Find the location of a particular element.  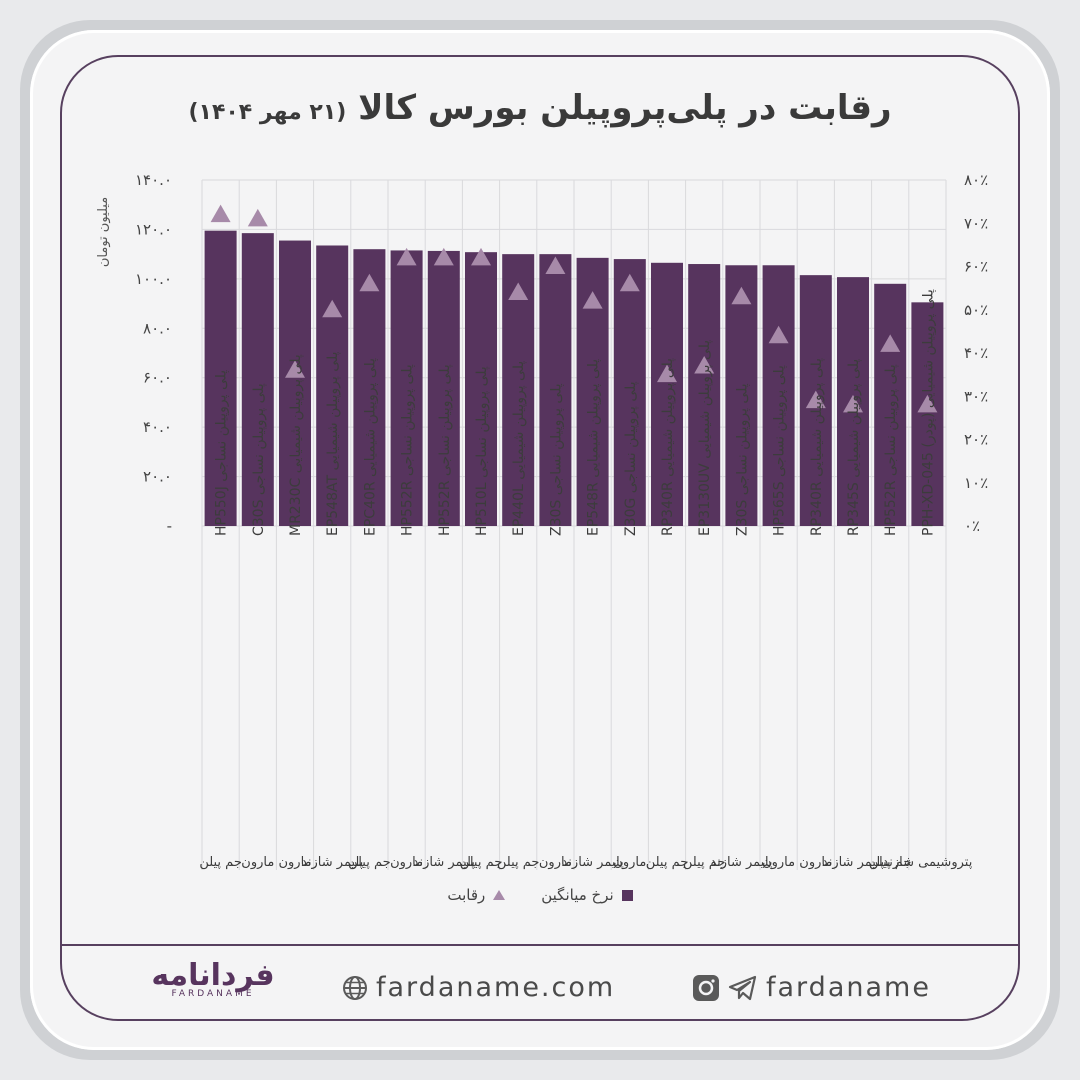

website-text: fardaname.com is located at coordinates (496, 987).